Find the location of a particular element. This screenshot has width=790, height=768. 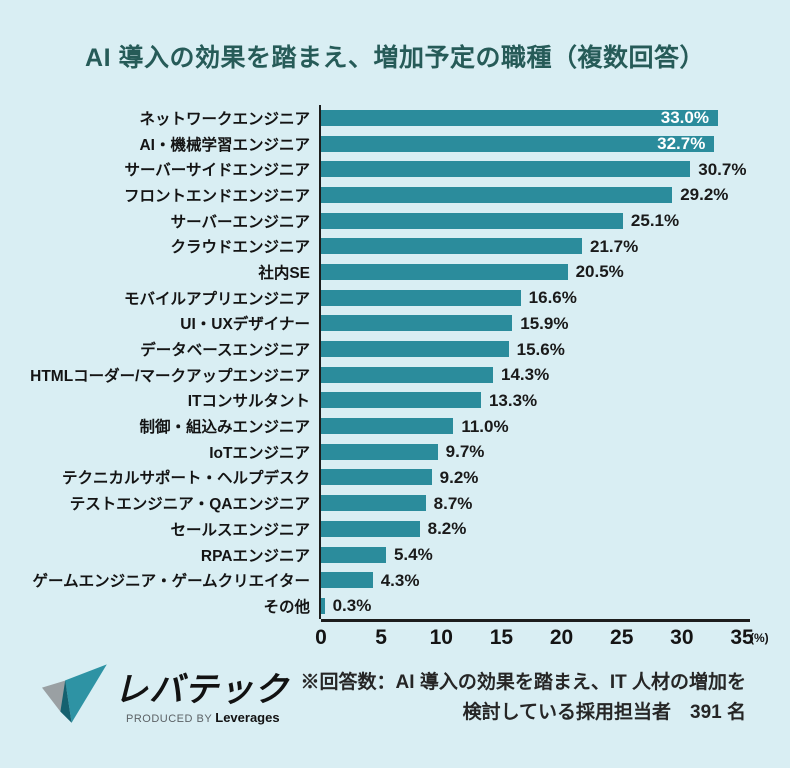

bar-track: 29.2% is located at coordinates (554, 195).